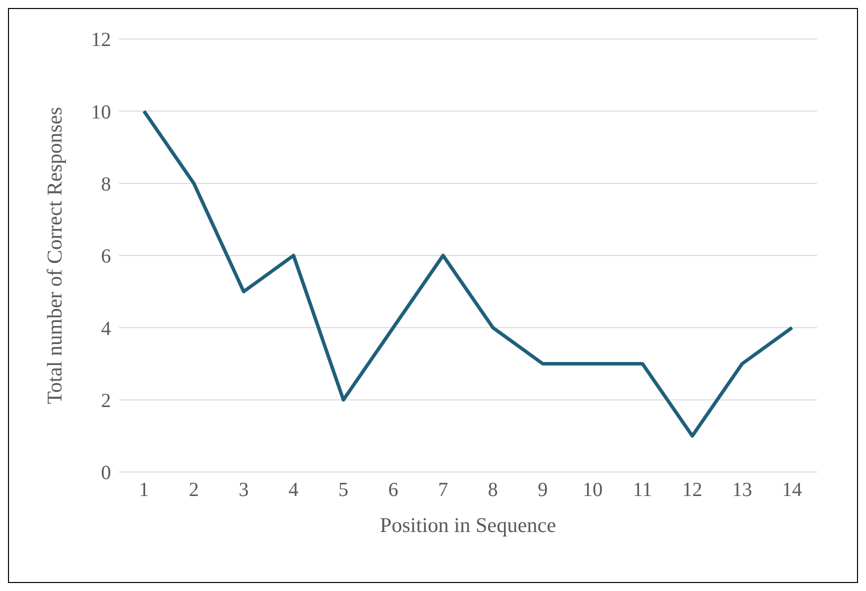 This screenshot has height=591, width=866. Describe the element at coordinates (393, 490) in the screenshot. I see `x-tick-label: 6` at that location.